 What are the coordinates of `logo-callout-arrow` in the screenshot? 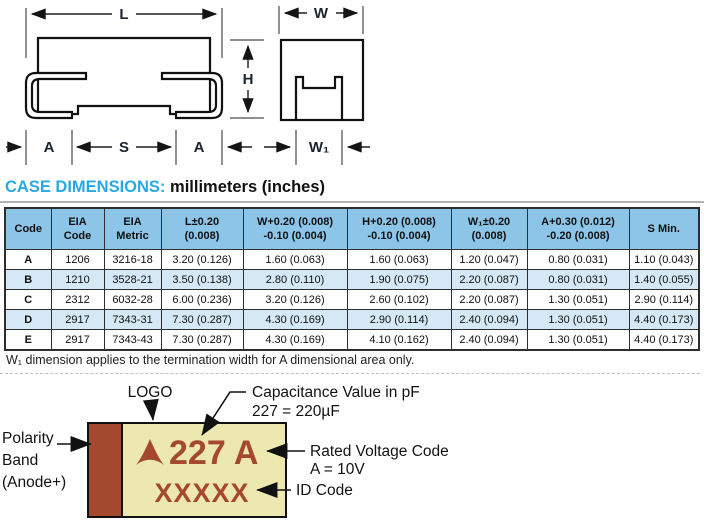 It's located at (150, 409).